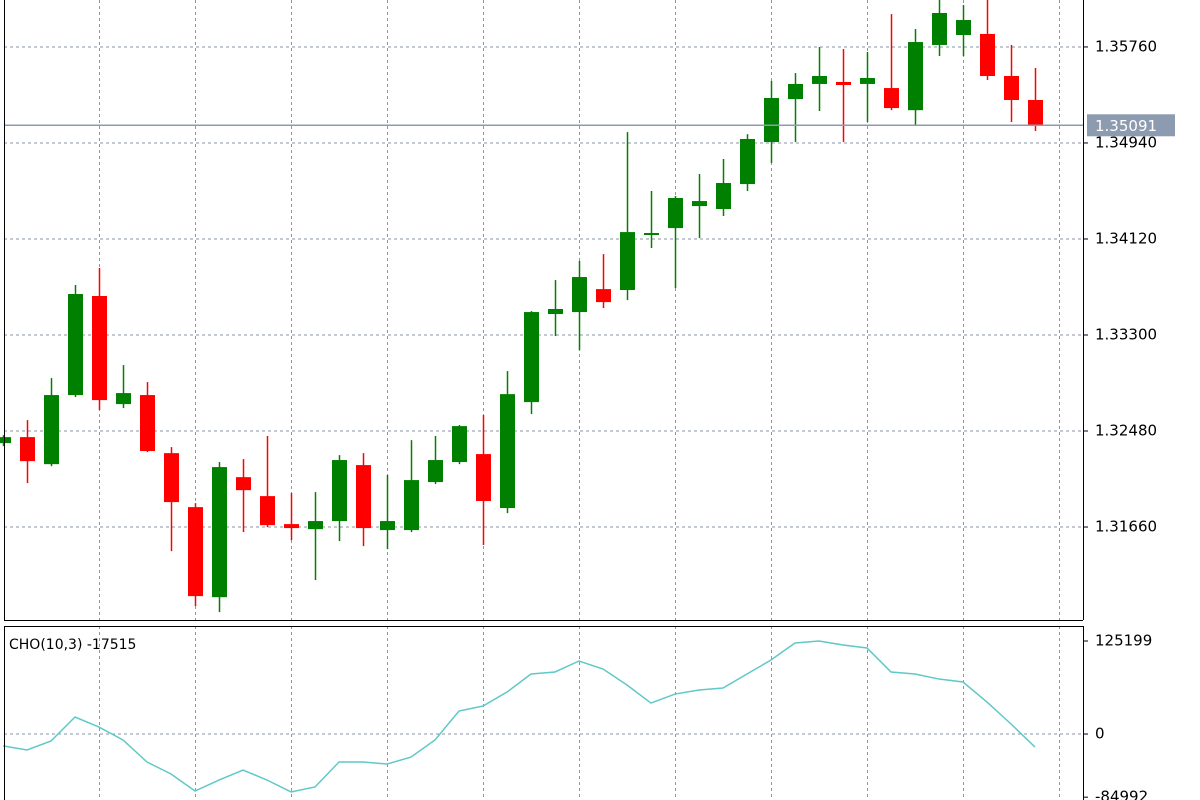  What do you see at coordinates (1126, 334) in the screenshot?
I see `y-tick-label: 1.33300` at bounding box center [1126, 334].